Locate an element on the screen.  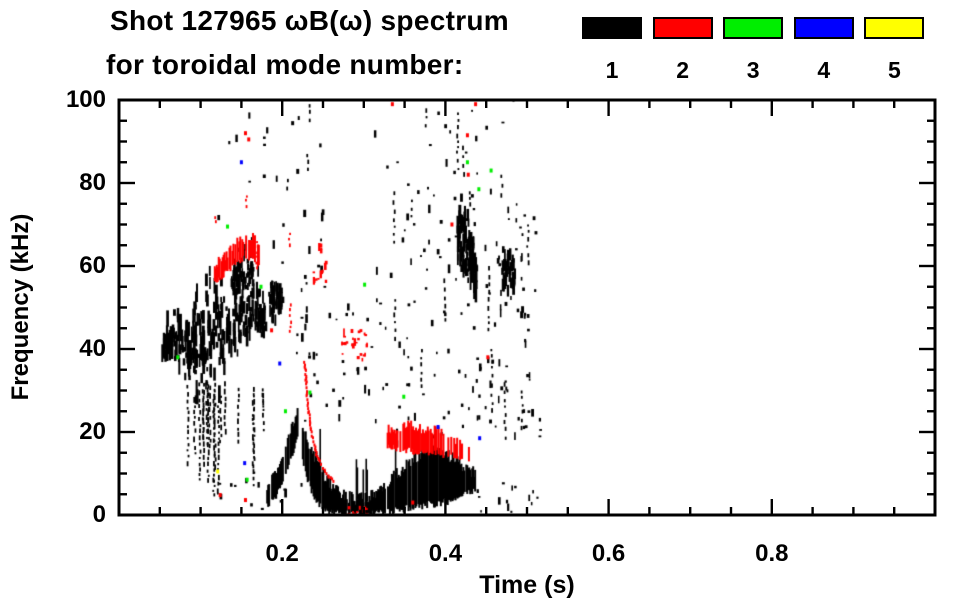
y-axis-label: Frequency (kHz) is located at coordinates (20, 307).